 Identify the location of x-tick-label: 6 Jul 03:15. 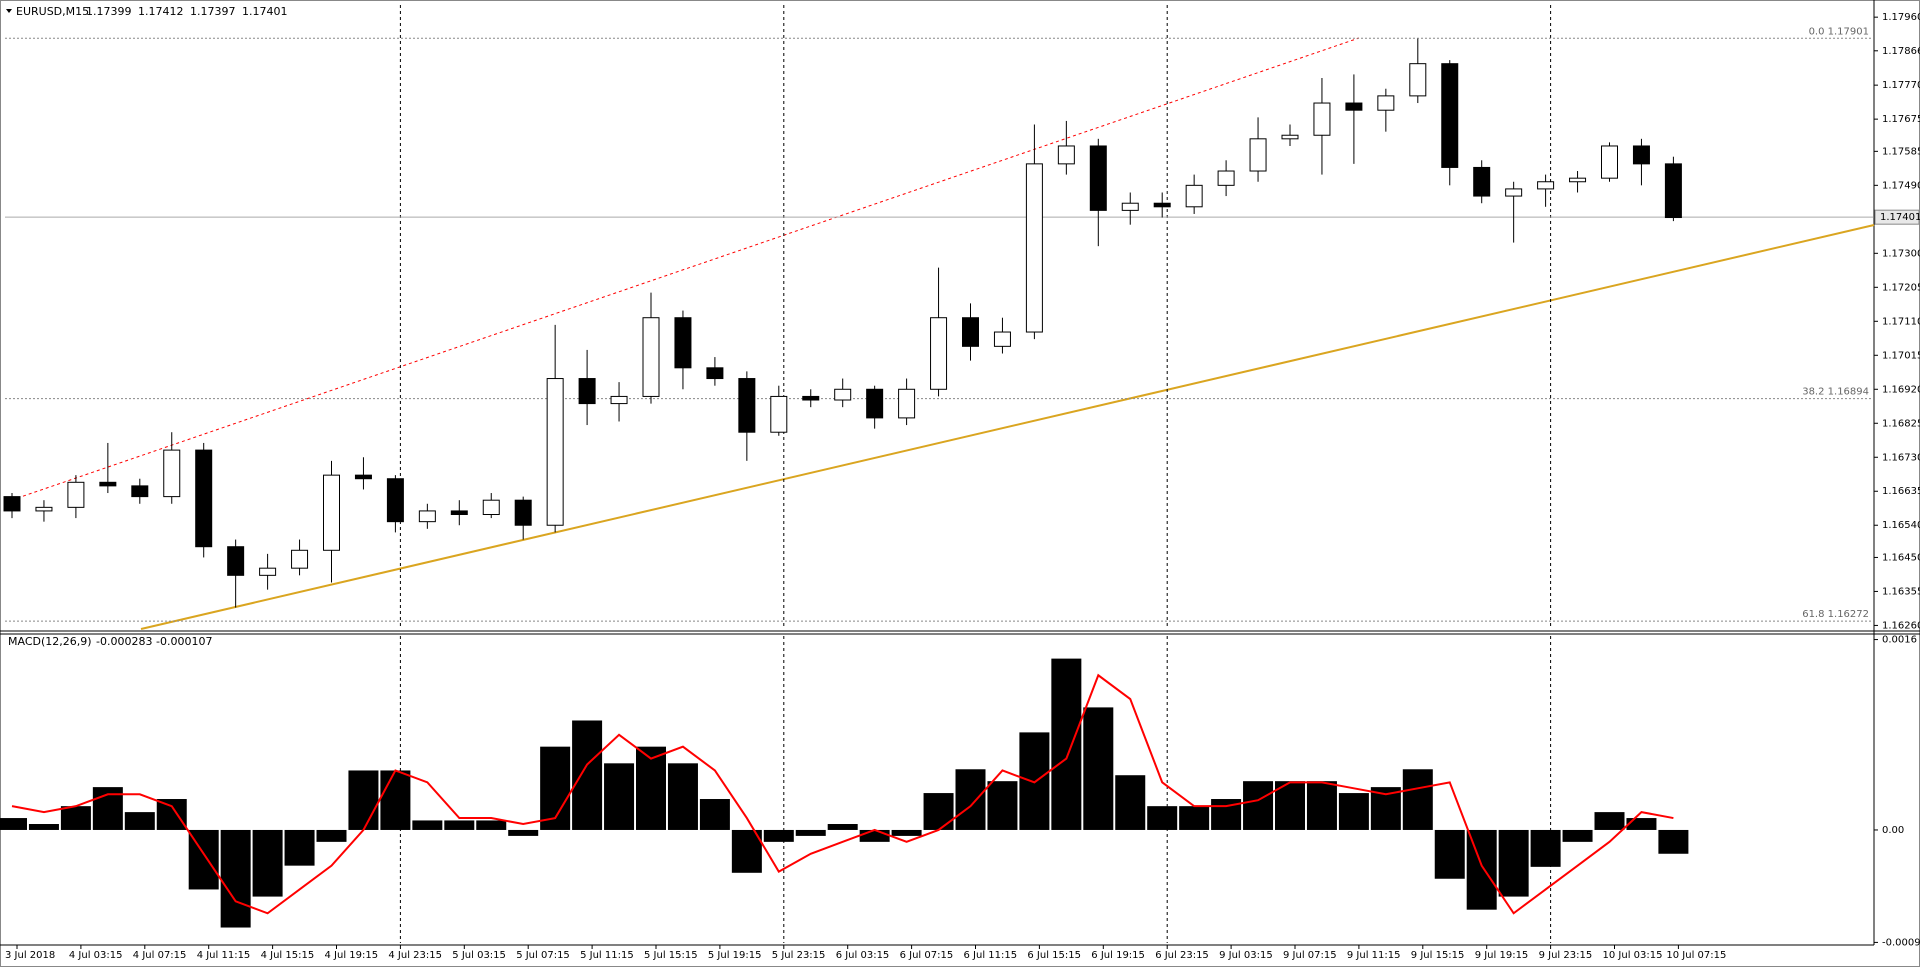
(863, 955).